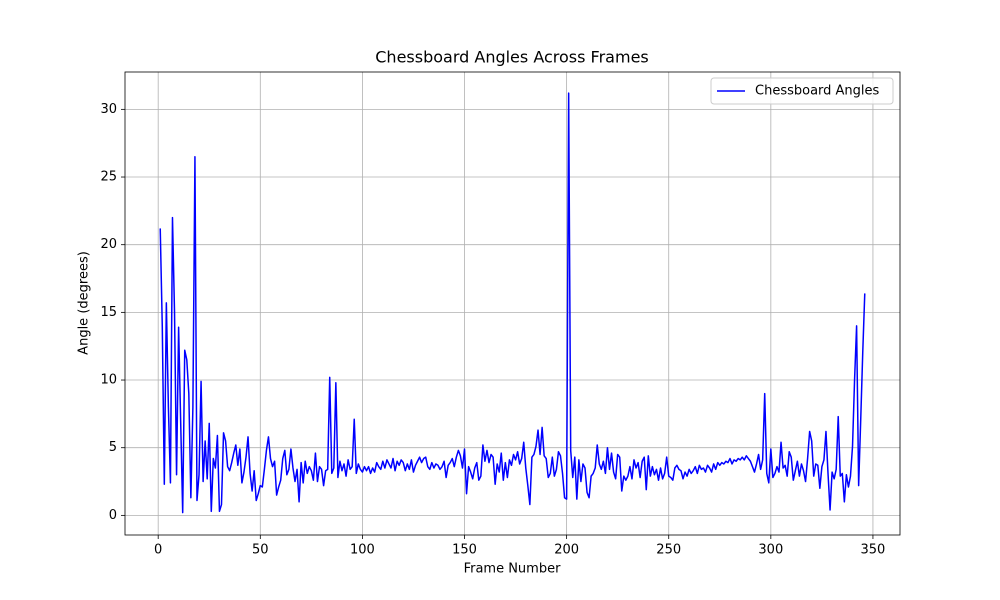 The height and width of the screenshot is (600, 1000). Describe the element at coordinates (566, 550) in the screenshot. I see `x-tick-label: 200` at that location.